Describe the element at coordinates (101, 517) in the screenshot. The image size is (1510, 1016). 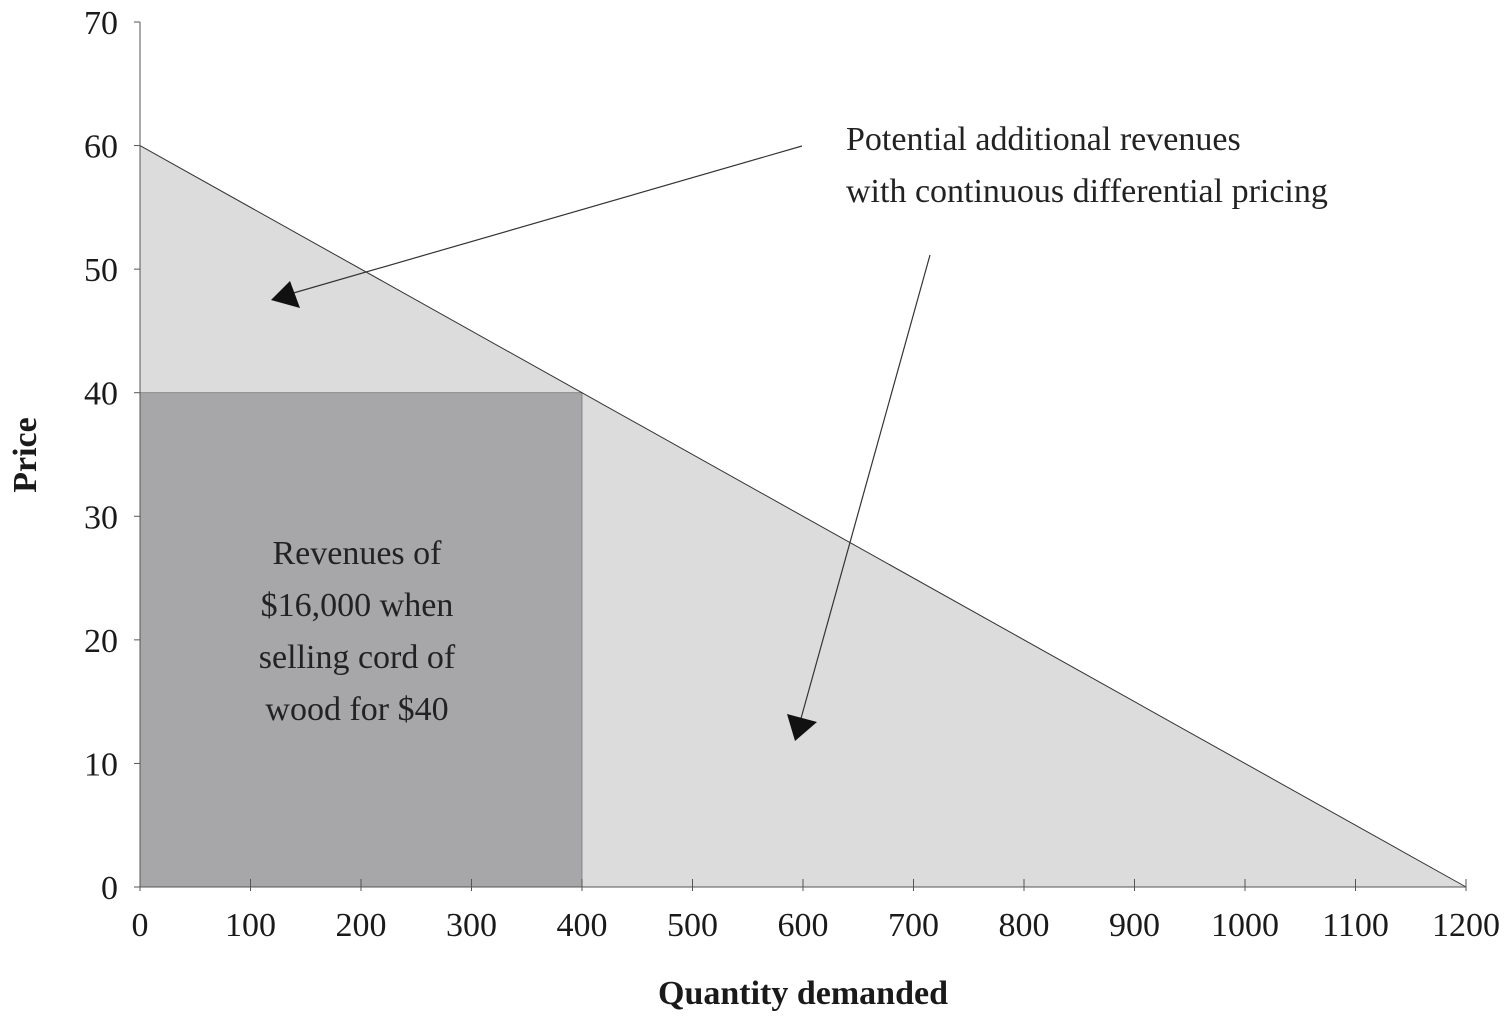
I see `y-tick-label: 30` at that location.